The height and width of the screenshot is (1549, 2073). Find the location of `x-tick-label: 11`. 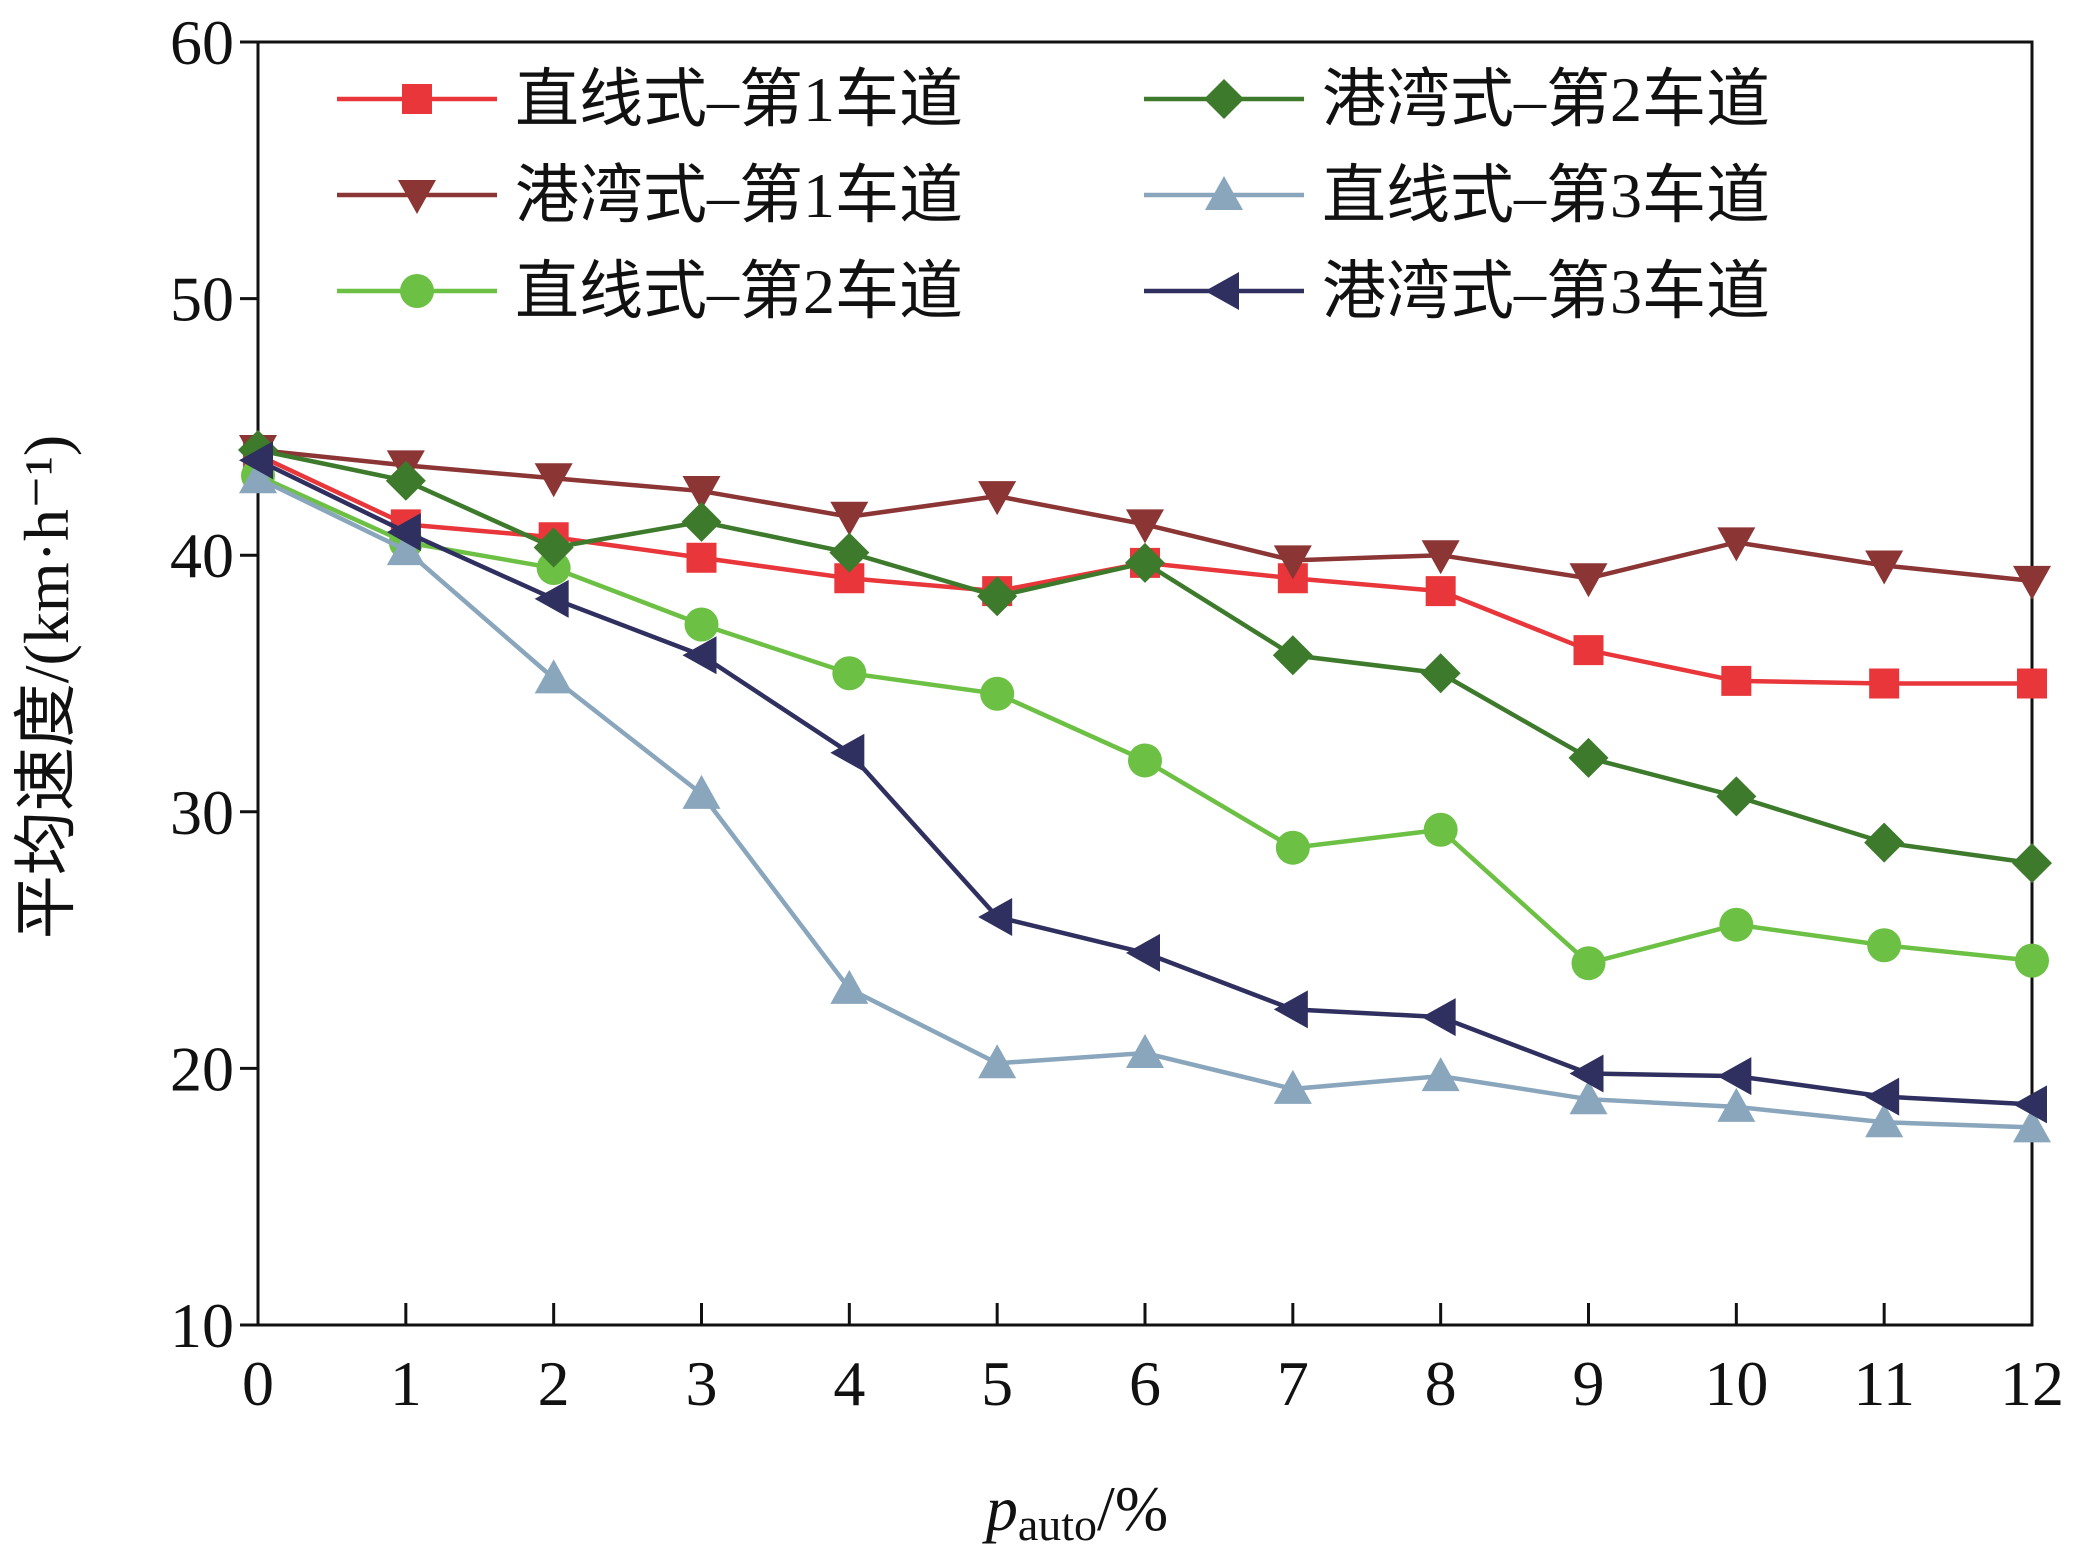

x-tick-label: 11 is located at coordinates (1884, 1383).